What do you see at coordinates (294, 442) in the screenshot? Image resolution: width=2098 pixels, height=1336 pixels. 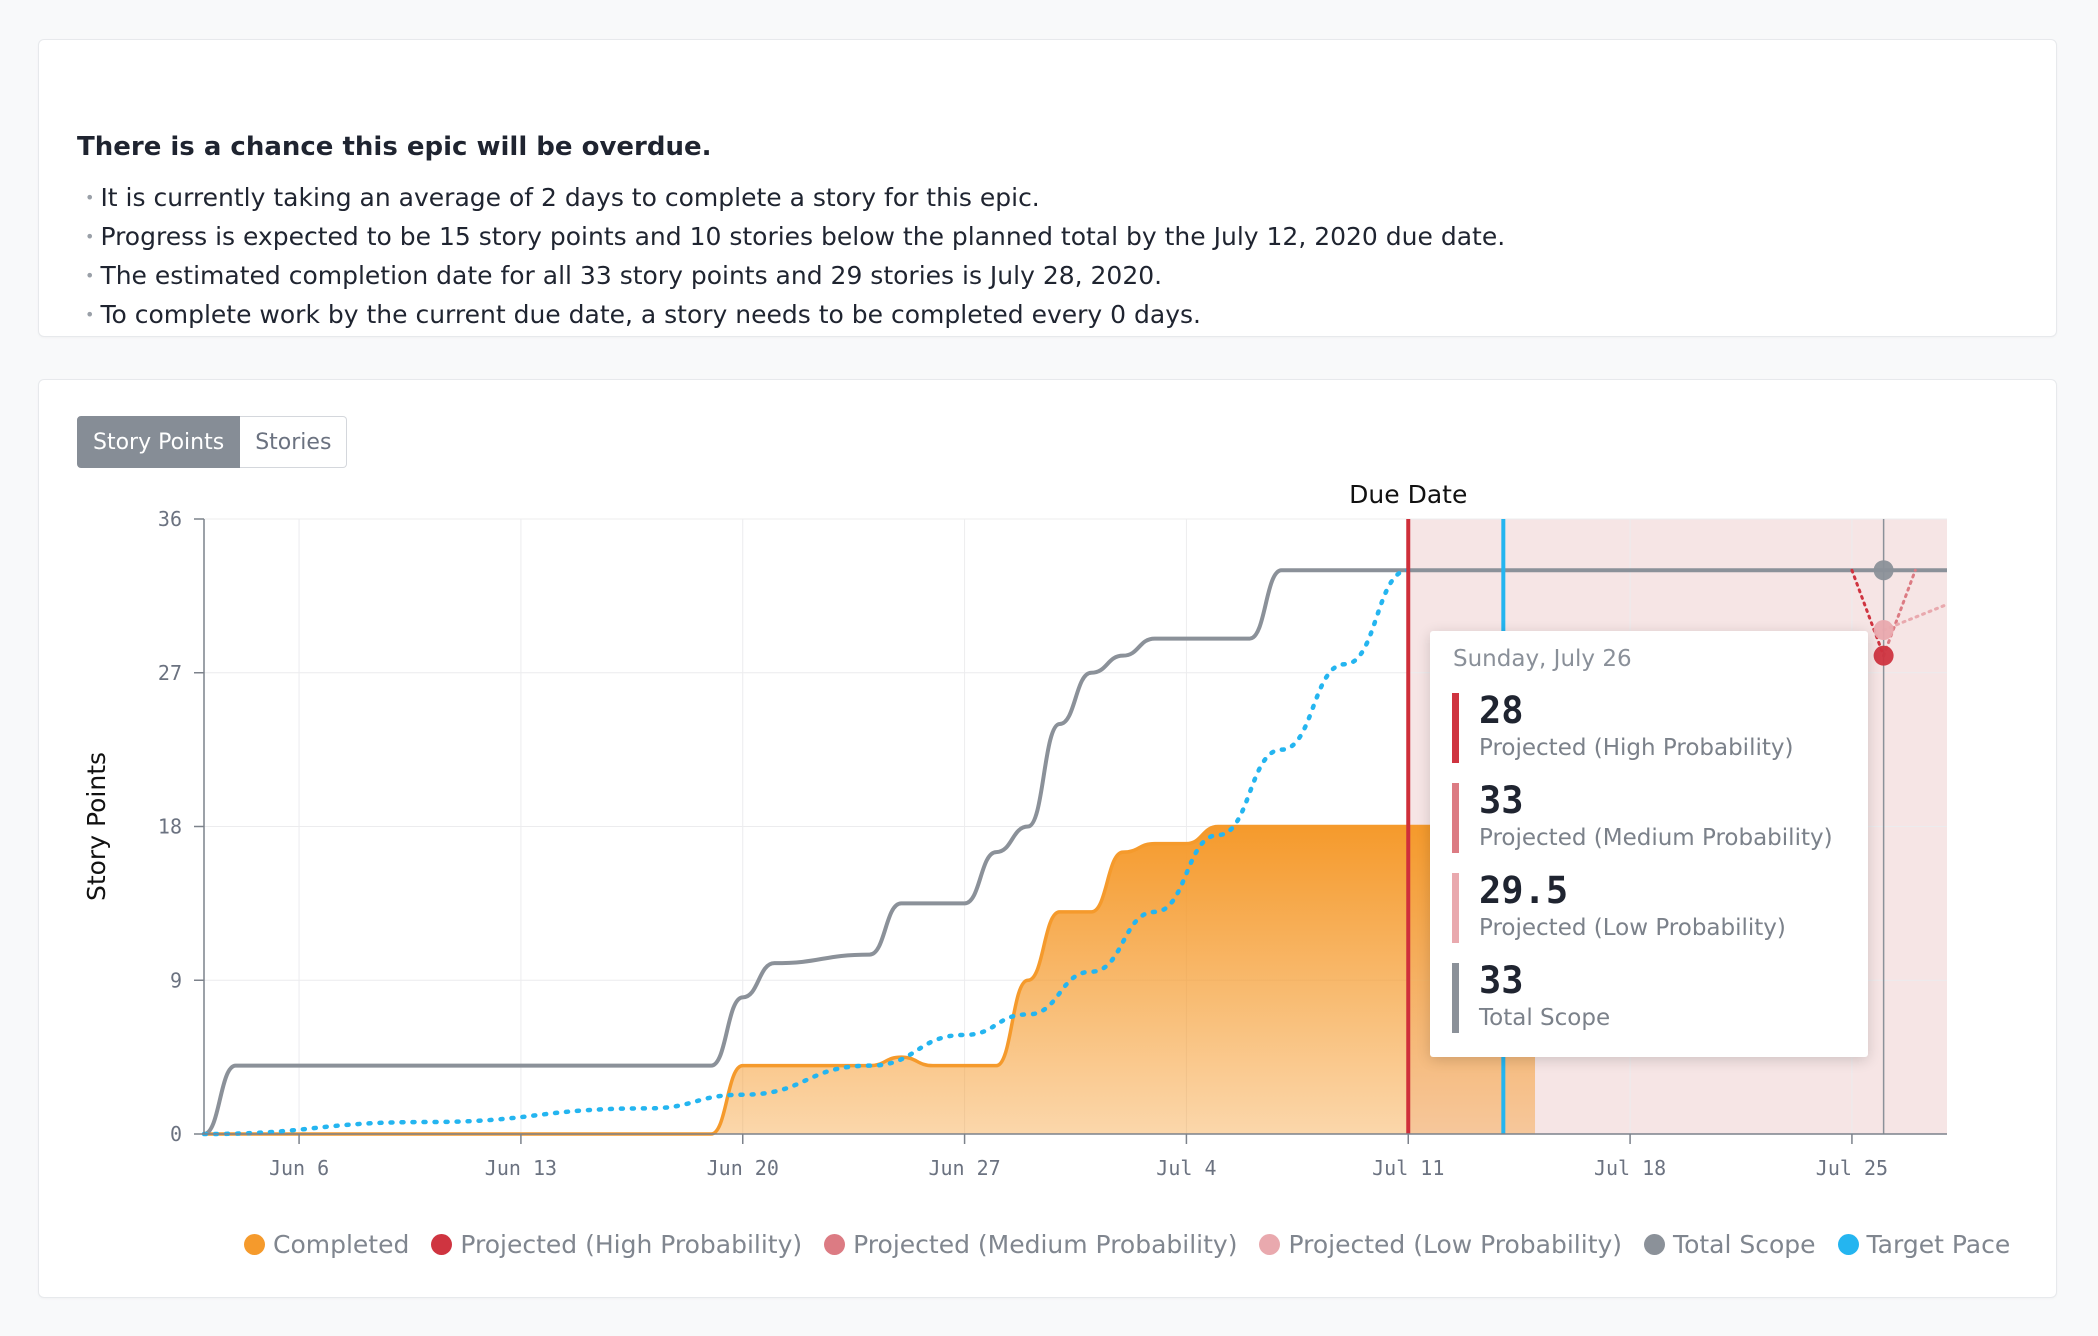 I see `stories-toggle-button: Stories` at bounding box center [294, 442].